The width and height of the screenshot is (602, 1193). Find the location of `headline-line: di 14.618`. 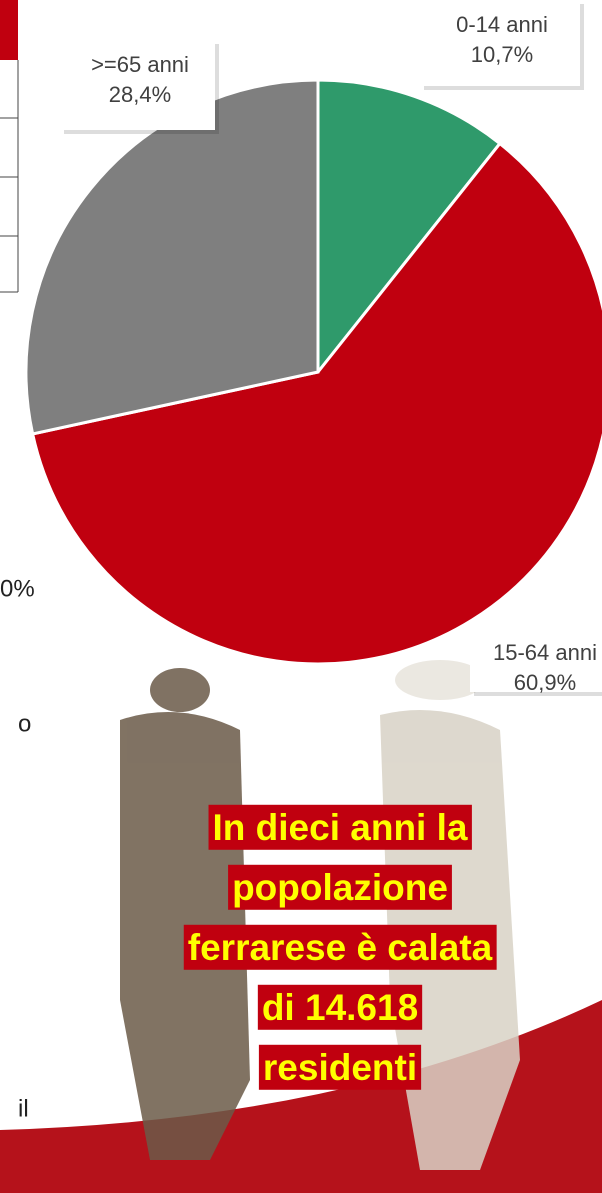

headline-line: di 14.618 is located at coordinates (340, 1007).